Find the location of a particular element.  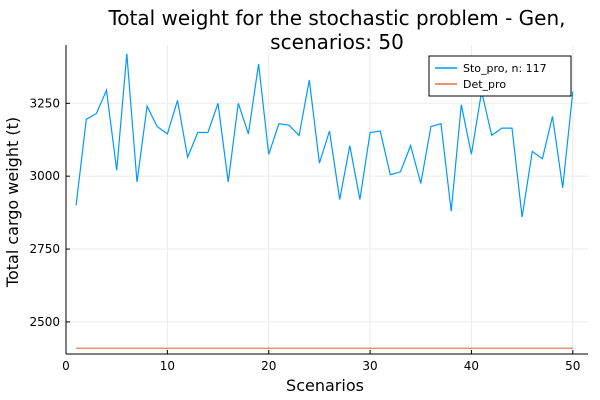

y-tick-label: 2750 is located at coordinates (44, 249).